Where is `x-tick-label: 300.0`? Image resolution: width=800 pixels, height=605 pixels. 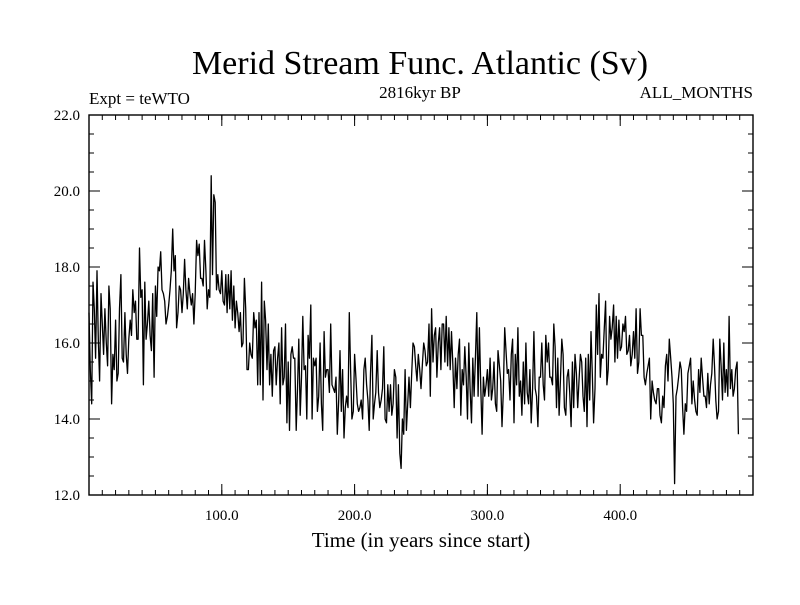 x-tick-label: 300.0 is located at coordinates (488, 516).